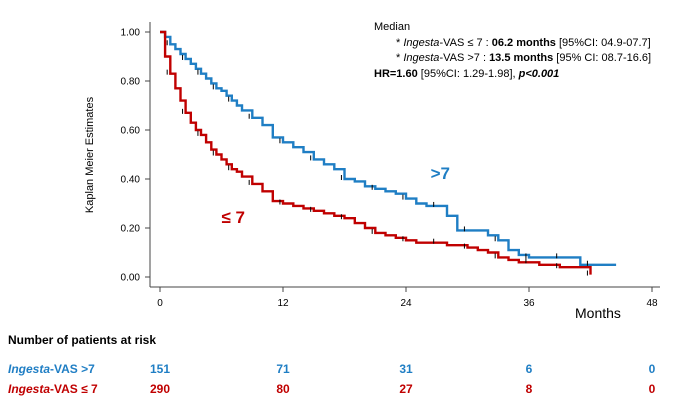 The image size is (685, 412). What do you see at coordinates (465, 42) in the screenshot?
I see `legend-suffix: -VAS ≤ 7 :` at bounding box center [465, 42].